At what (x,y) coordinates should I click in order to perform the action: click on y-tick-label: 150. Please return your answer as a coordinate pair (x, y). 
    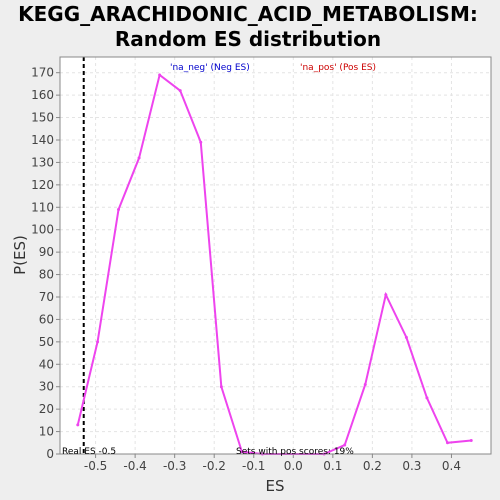
    Looking at the image, I should click on (42, 118).